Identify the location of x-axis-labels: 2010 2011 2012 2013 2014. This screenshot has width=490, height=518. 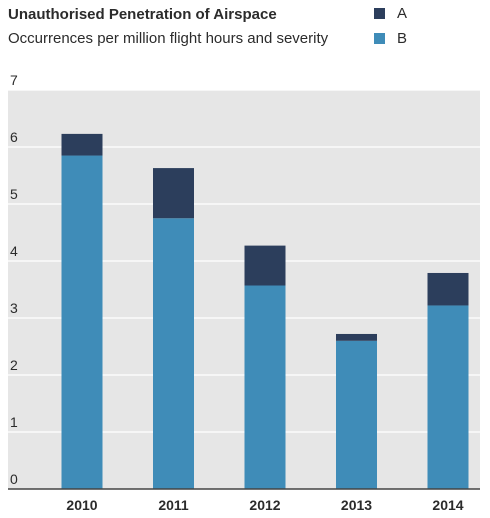
(264, 505).